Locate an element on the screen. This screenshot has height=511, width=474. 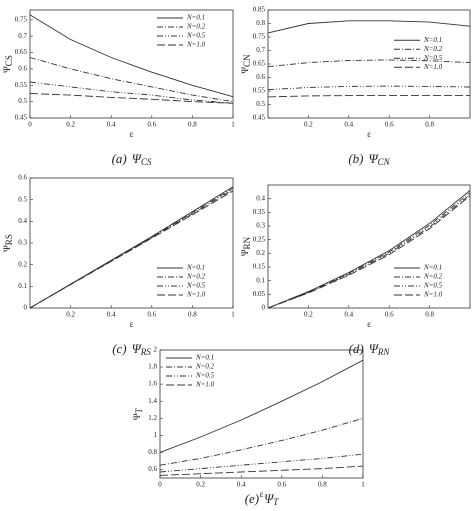
y-tick-label: 0.4 is located at coordinates (260, 198).